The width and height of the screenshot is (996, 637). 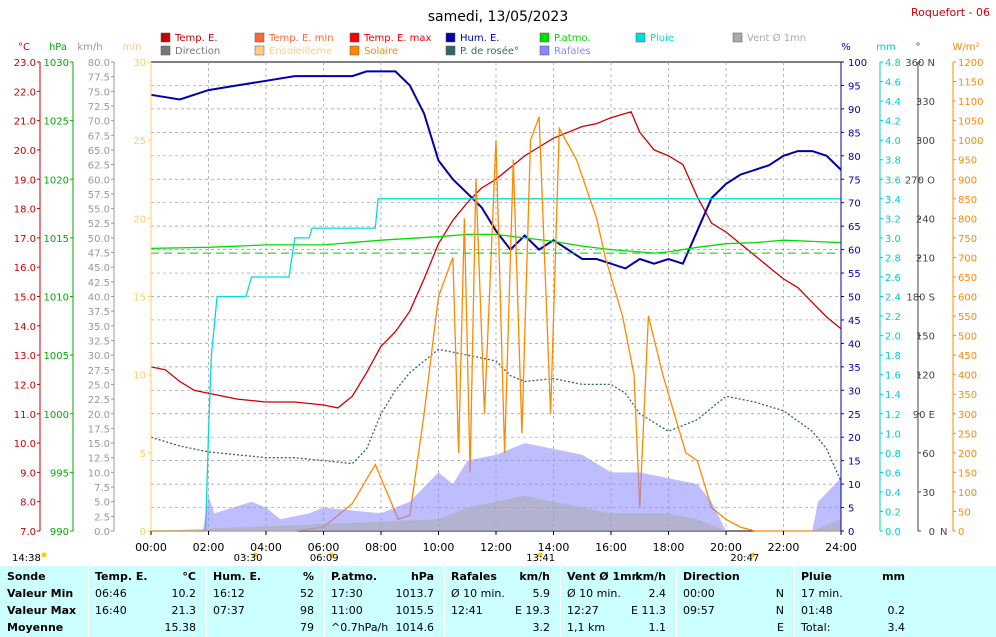 What do you see at coordinates (184, 593) in the screenshot?
I see `stats-cell-value: 10.2` at bounding box center [184, 593].